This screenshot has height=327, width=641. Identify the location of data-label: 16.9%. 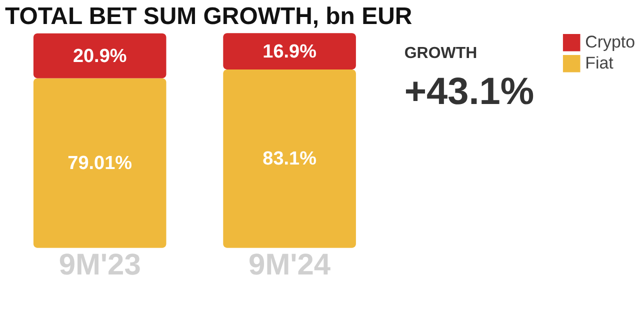
(289, 51).